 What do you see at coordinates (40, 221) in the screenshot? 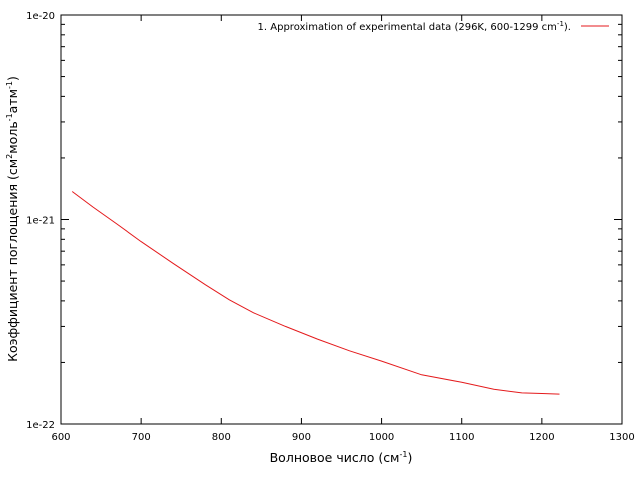
I see `y-tick-label: 1e-21` at bounding box center [40, 221].